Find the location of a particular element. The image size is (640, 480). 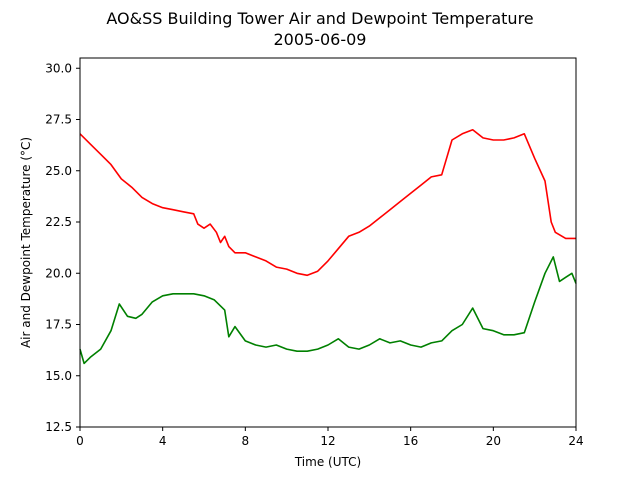

x-tick-label-3: 12 is located at coordinates (327, 441).